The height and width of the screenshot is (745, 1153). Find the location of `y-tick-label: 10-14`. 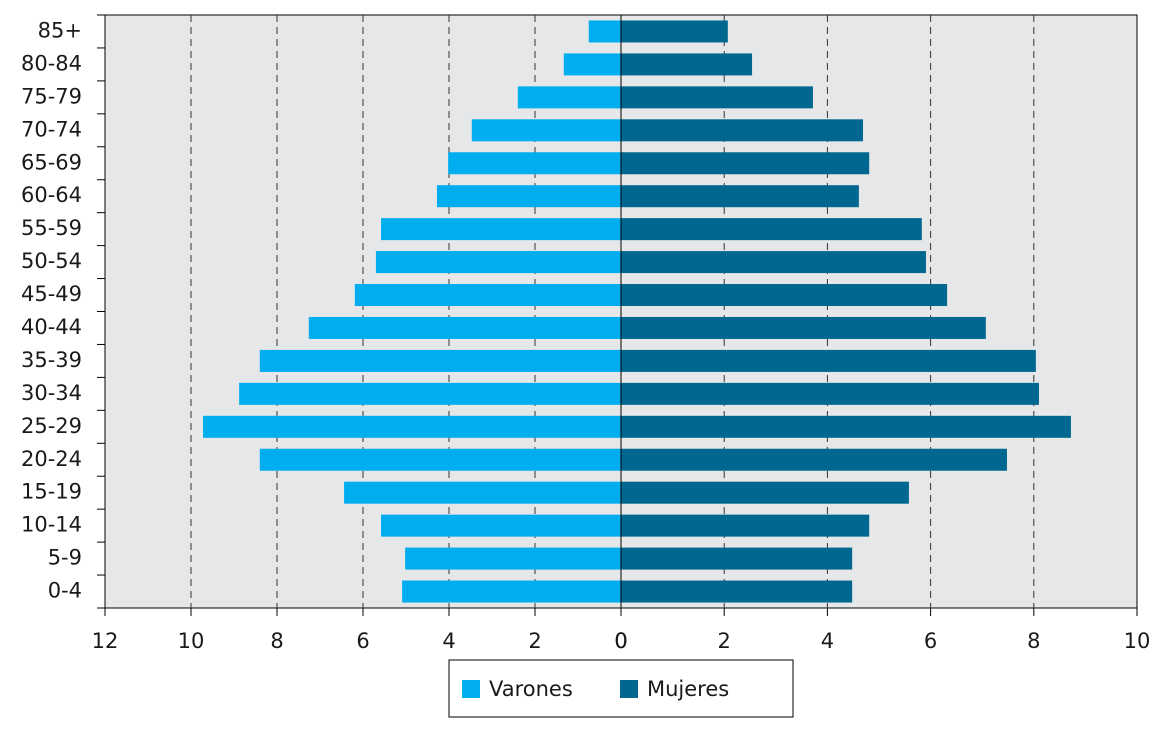

y-tick-label: 10-14 is located at coordinates (51, 525).